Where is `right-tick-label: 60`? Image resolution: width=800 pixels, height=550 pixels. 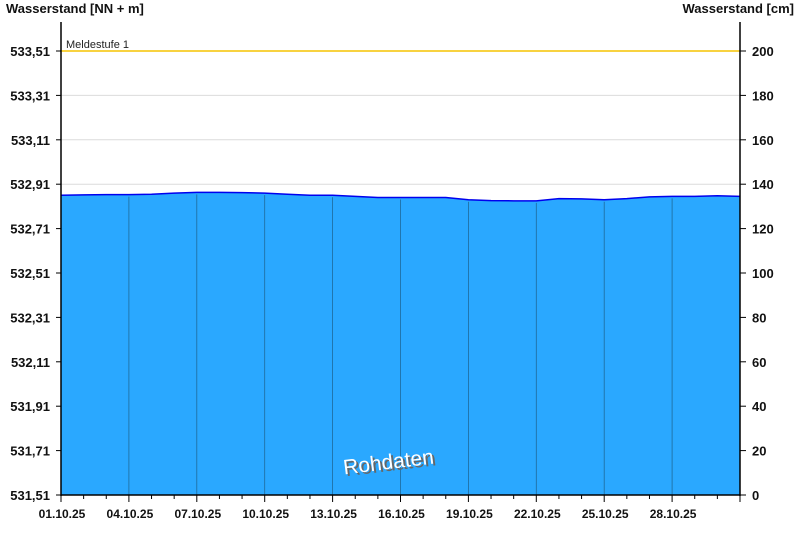 right-tick-label: 60 is located at coordinates (759, 362).